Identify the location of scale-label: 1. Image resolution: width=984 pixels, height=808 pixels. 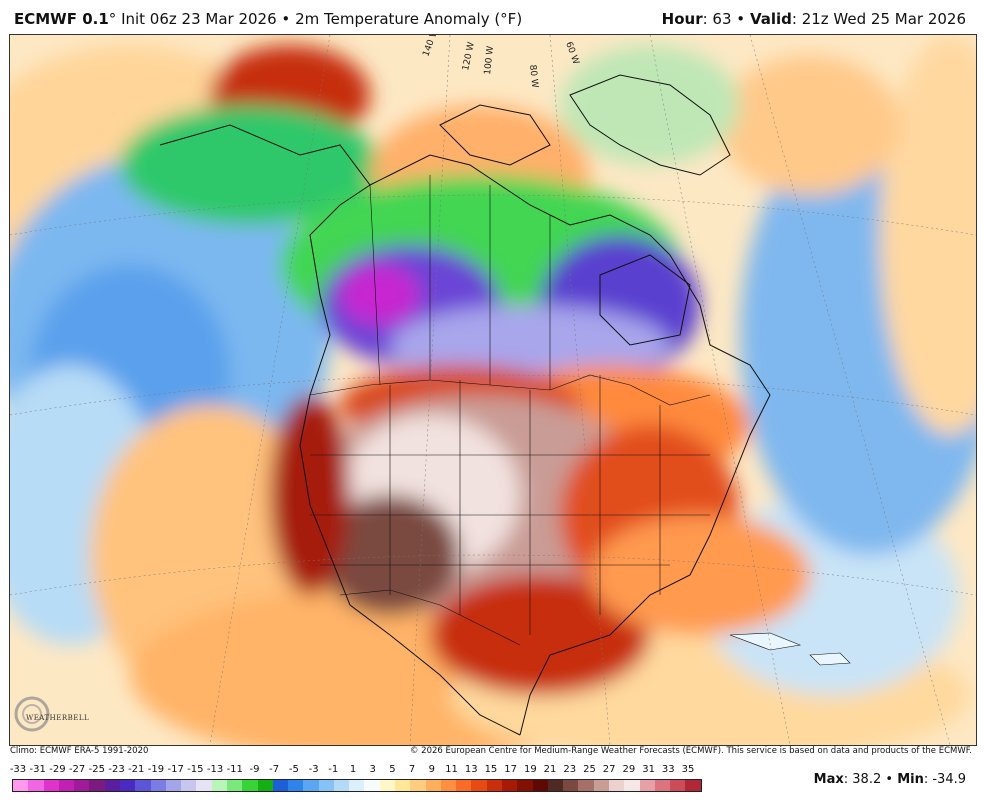
(353, 769).